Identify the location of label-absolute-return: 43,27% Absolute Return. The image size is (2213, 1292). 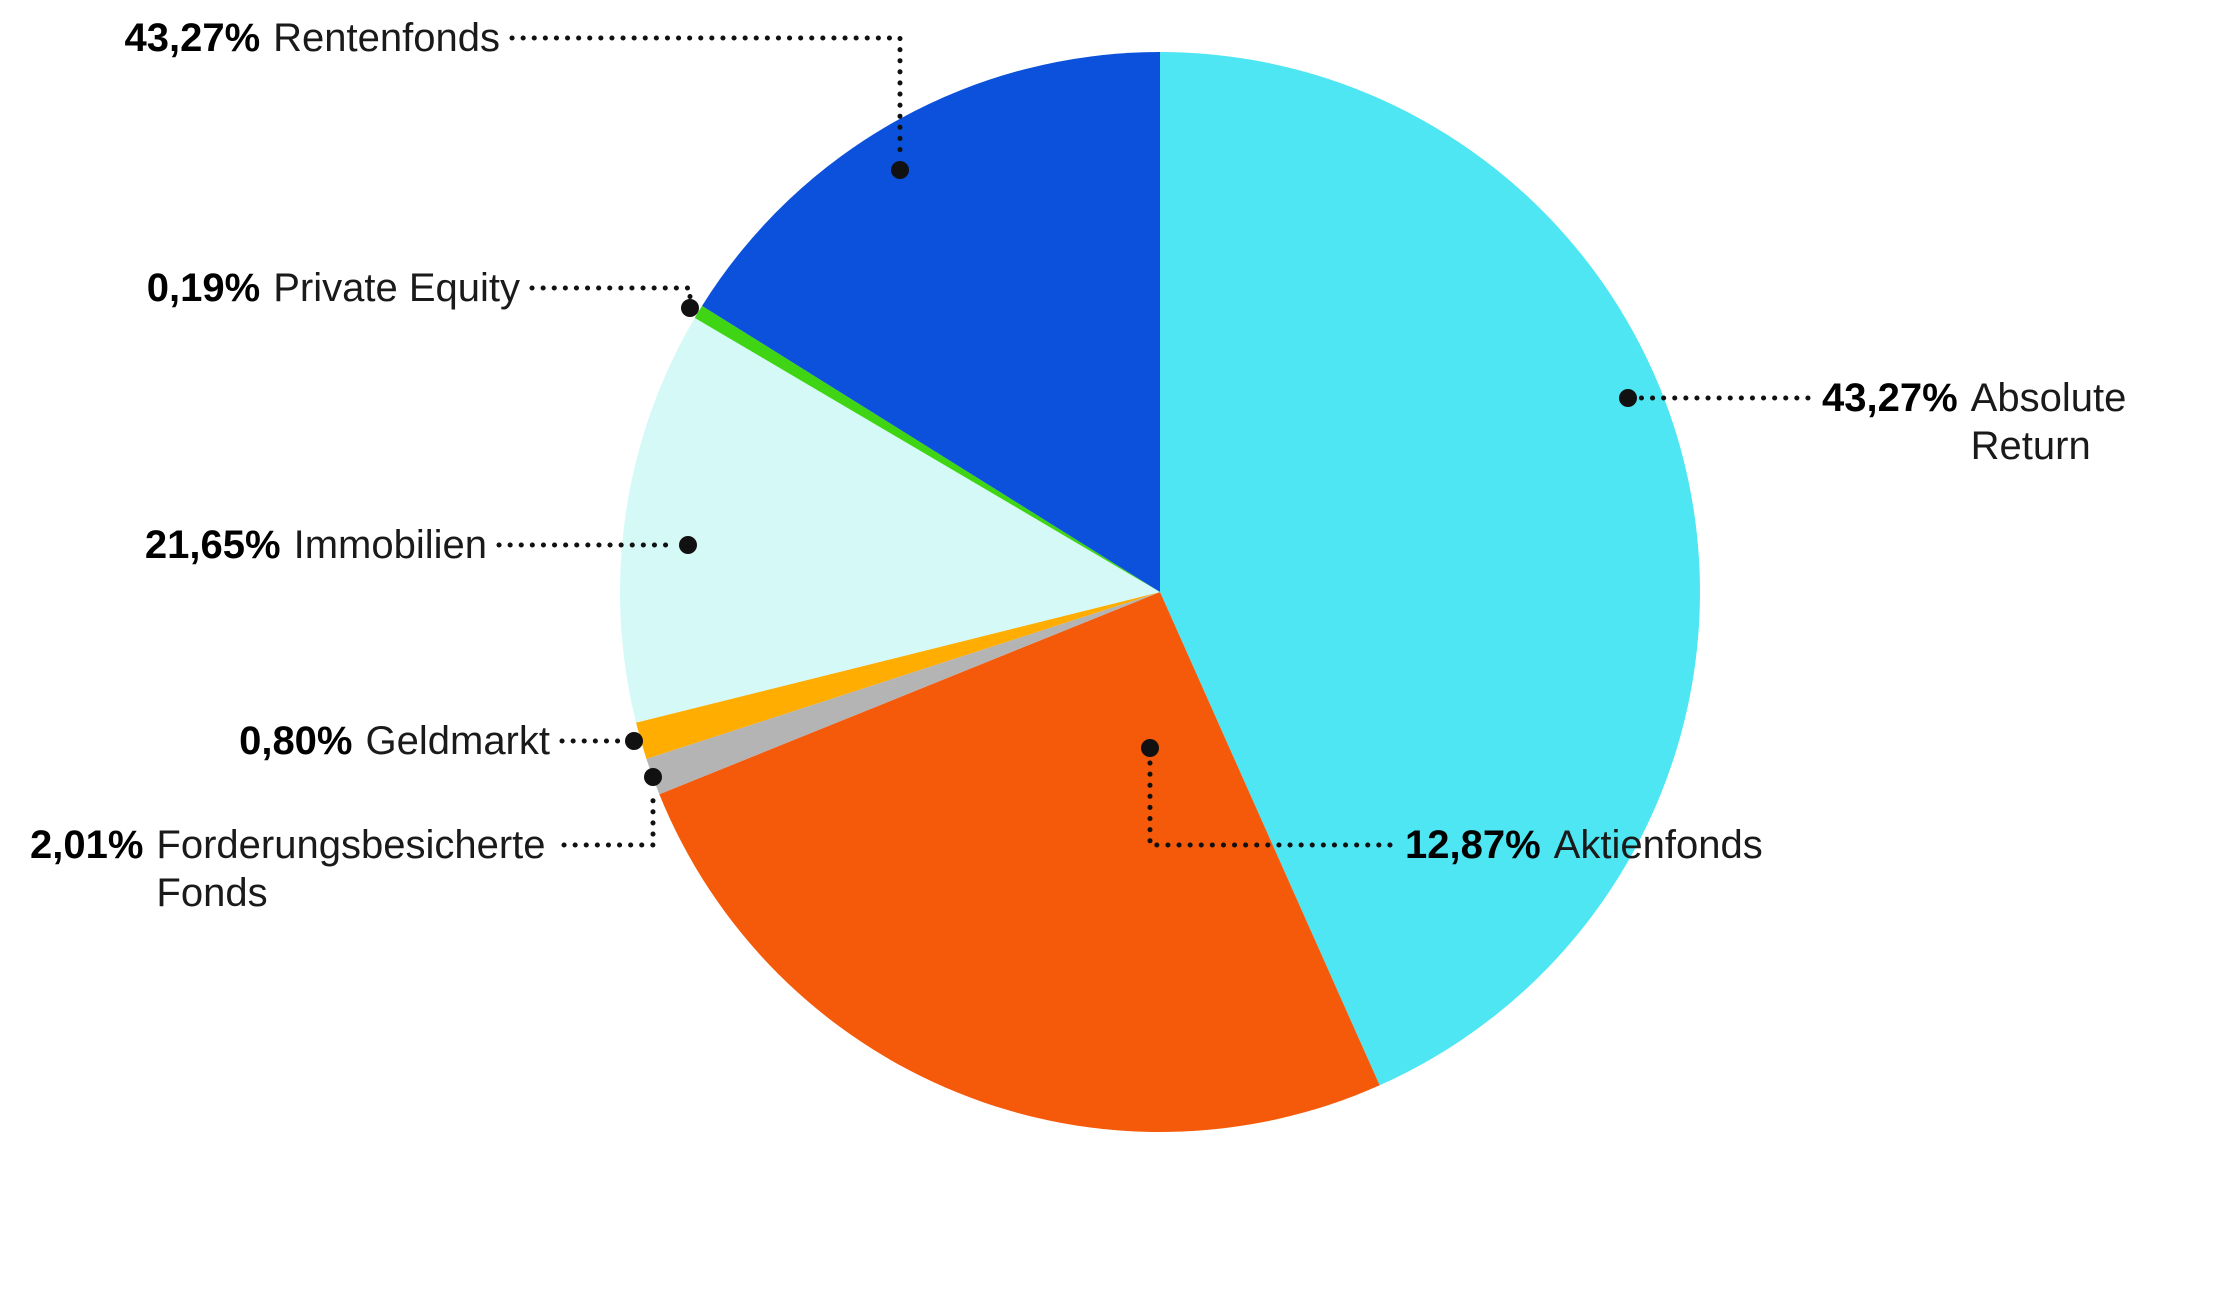
(1992, 422).